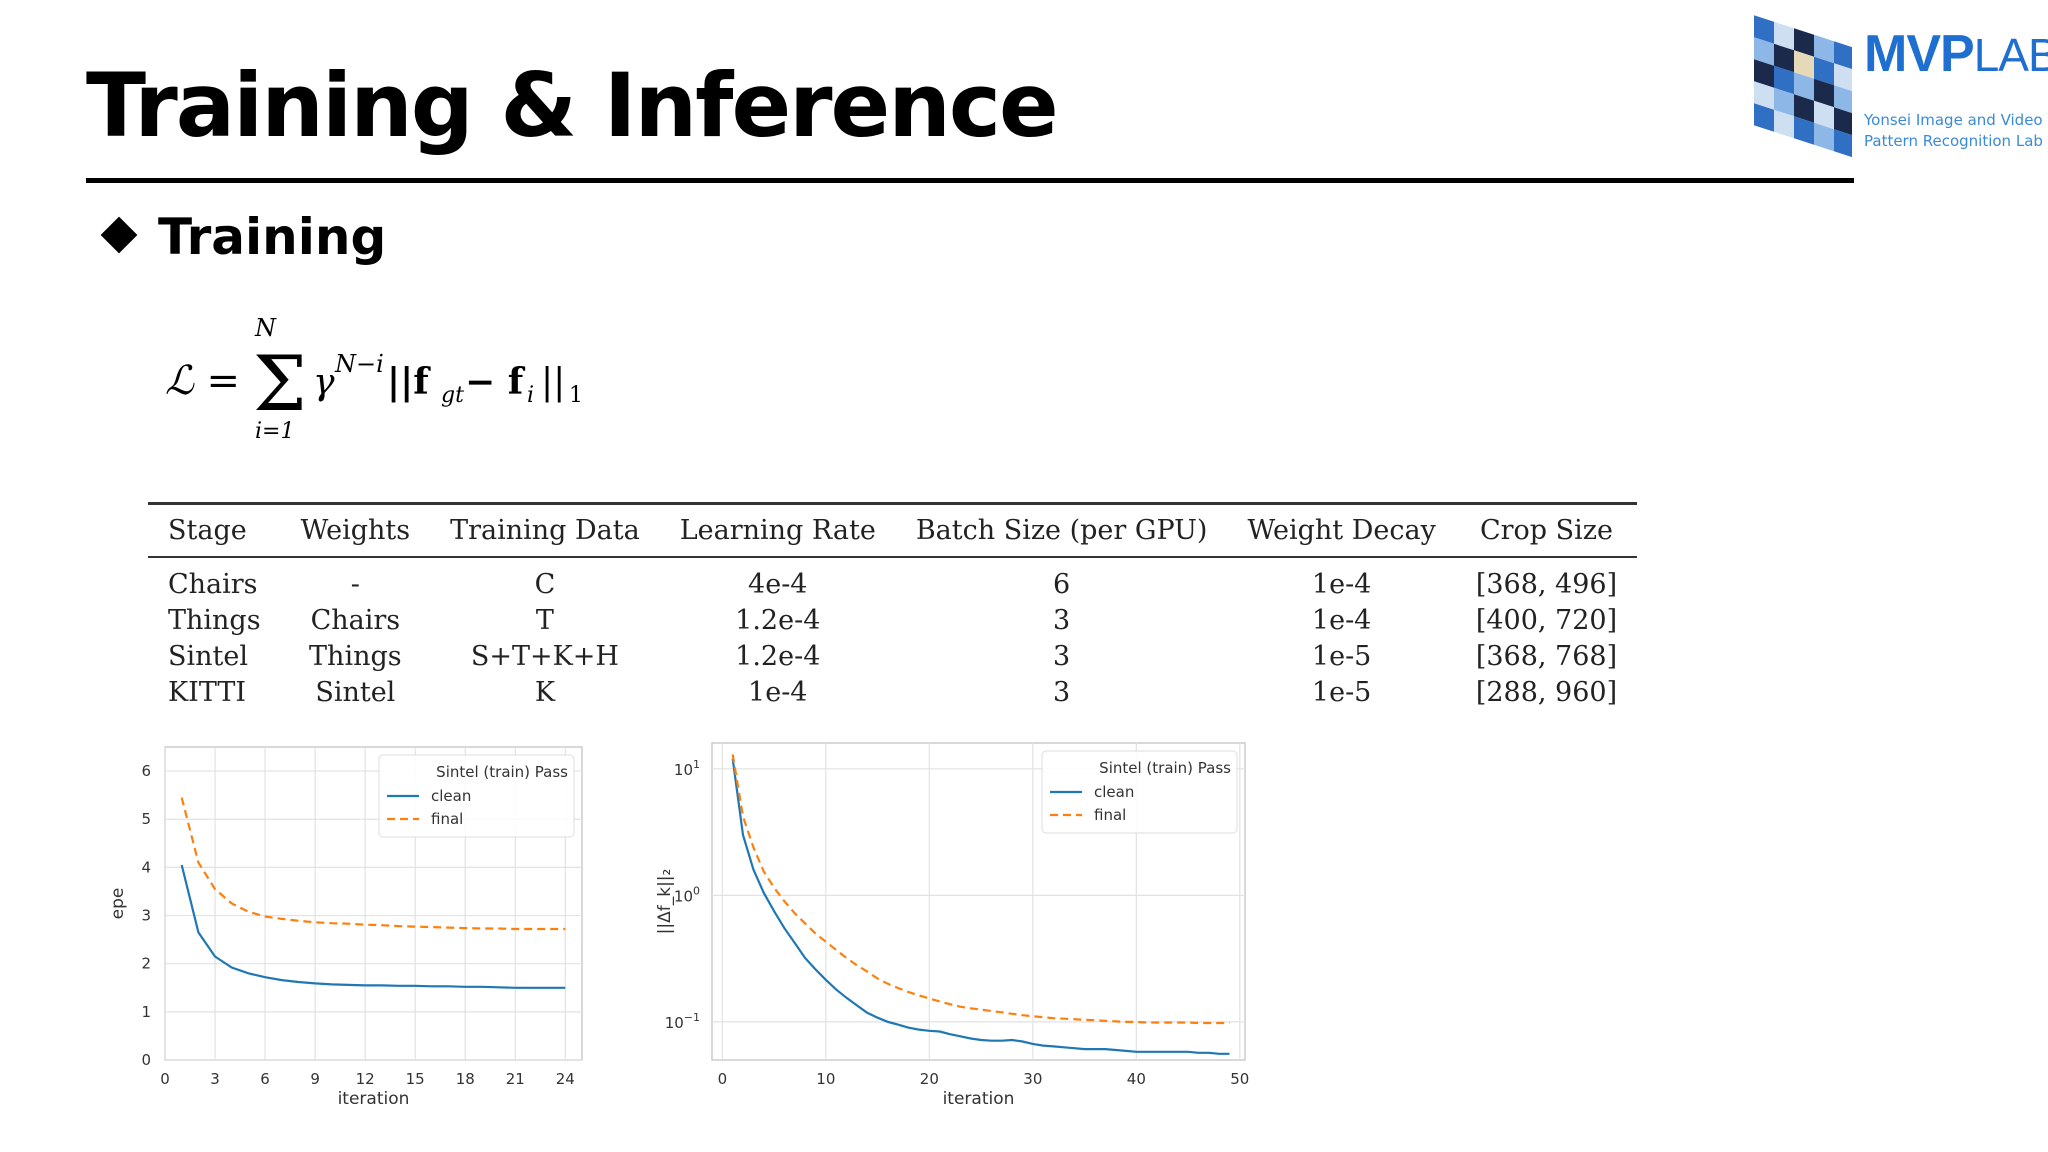 The image size is (2048, 1152). Describe the element at coordinates (1546, 584) in the screenshot. I see `table-cell: [368, 496]` at that location.